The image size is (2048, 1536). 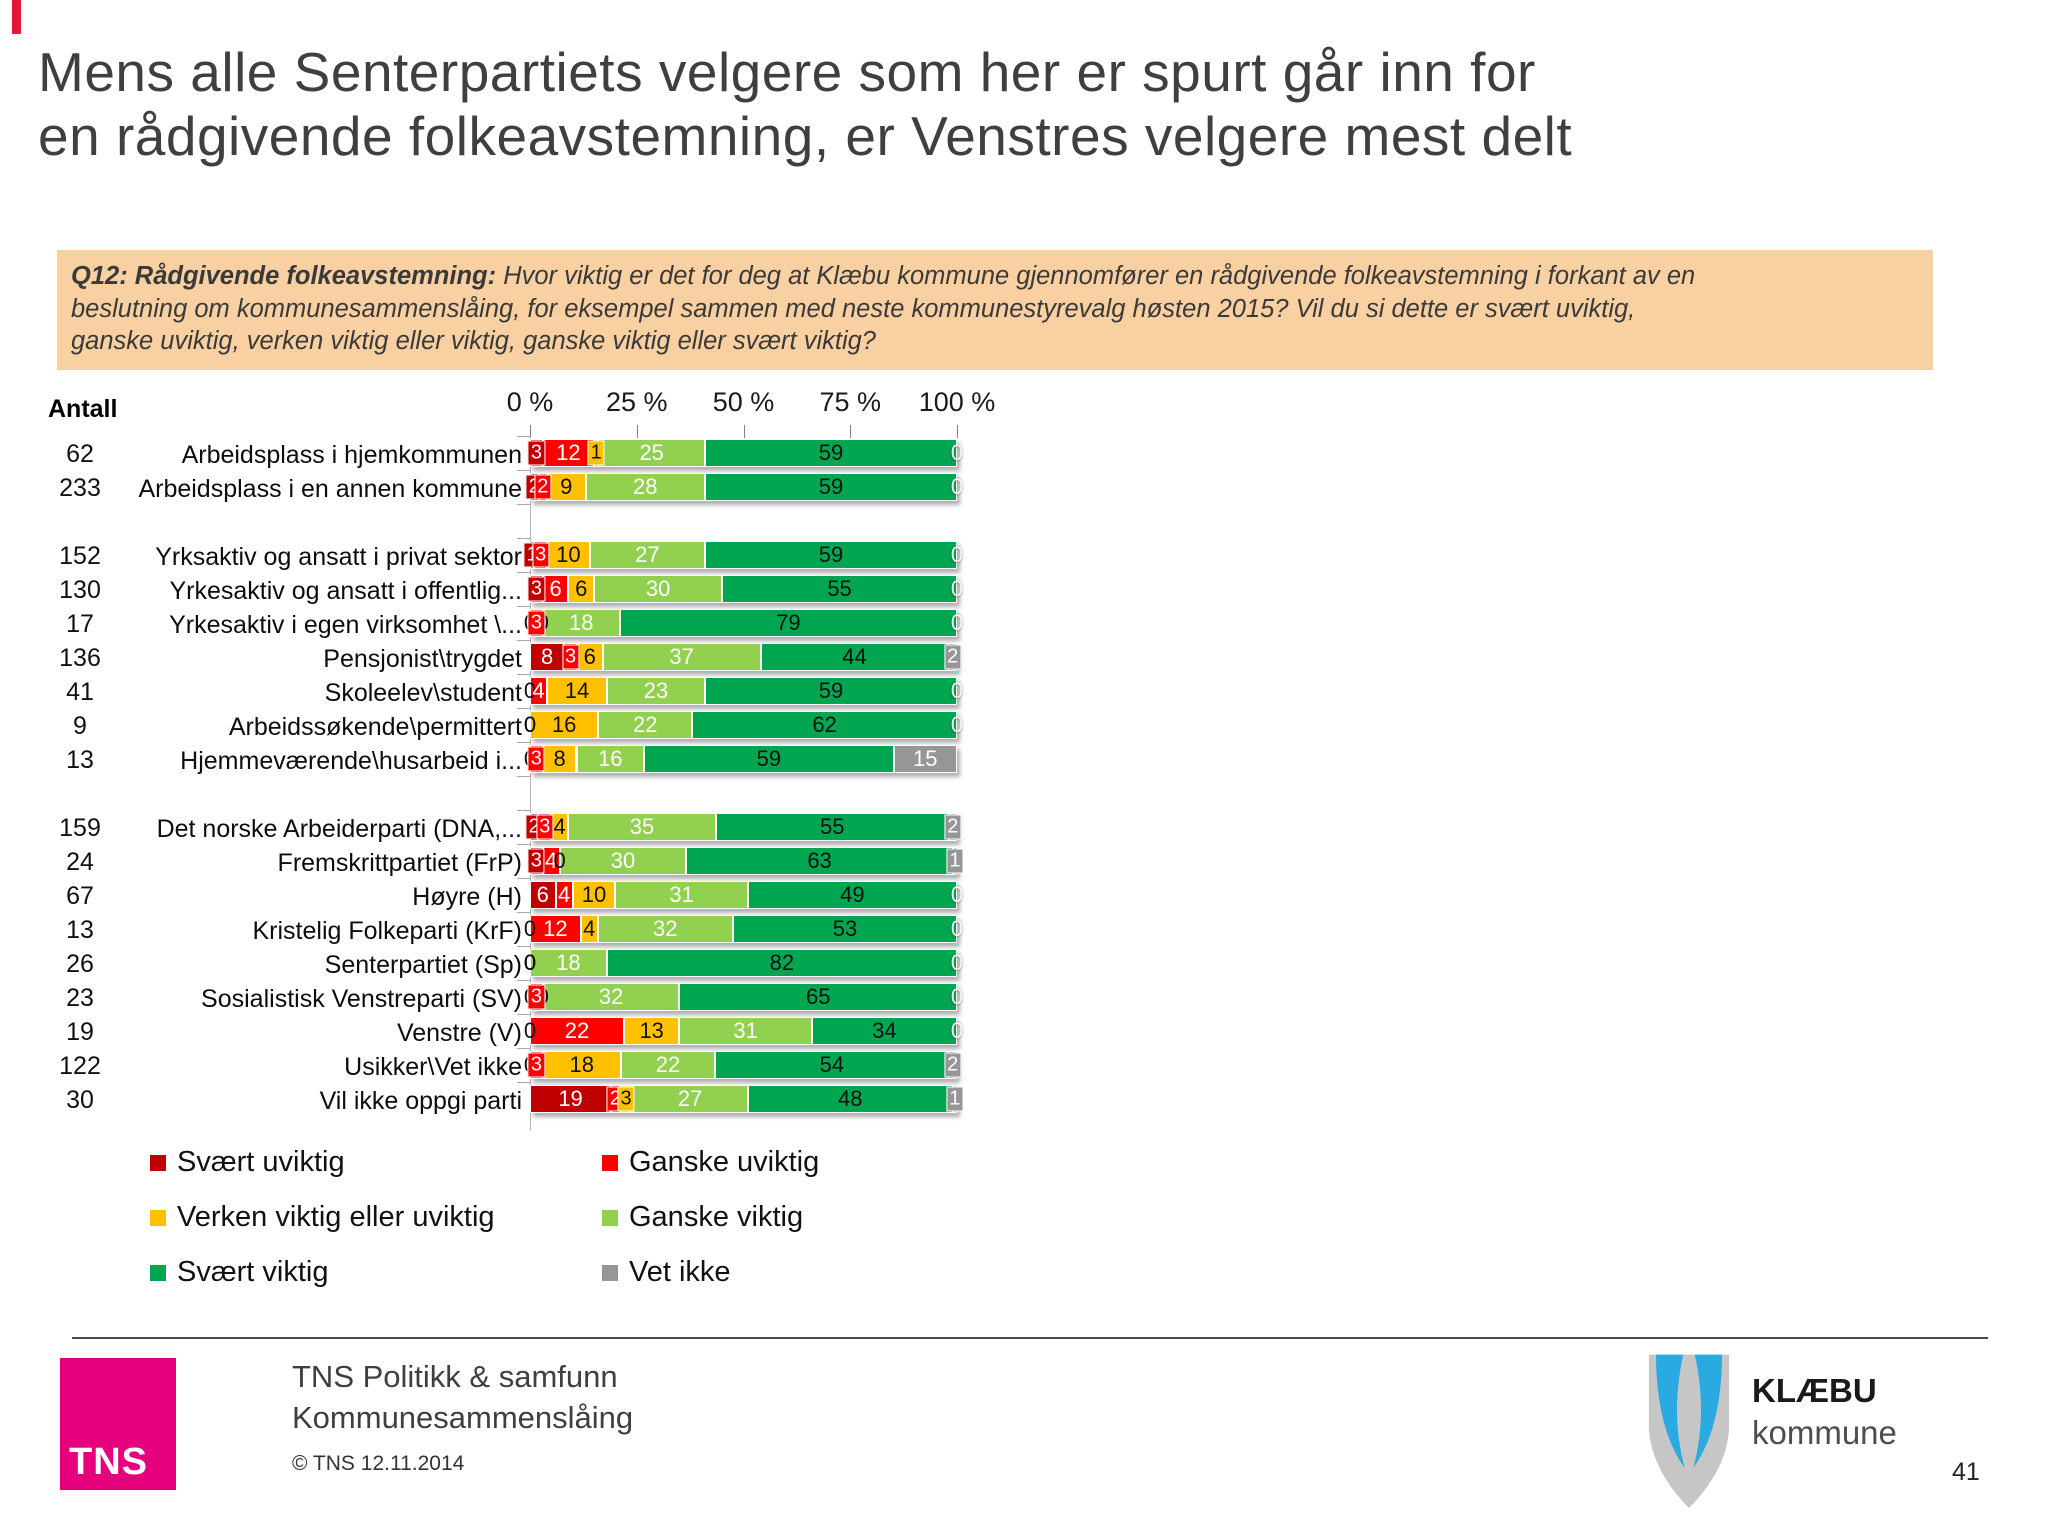 I want to click on value-label: 30, so click(x=658, y=588).